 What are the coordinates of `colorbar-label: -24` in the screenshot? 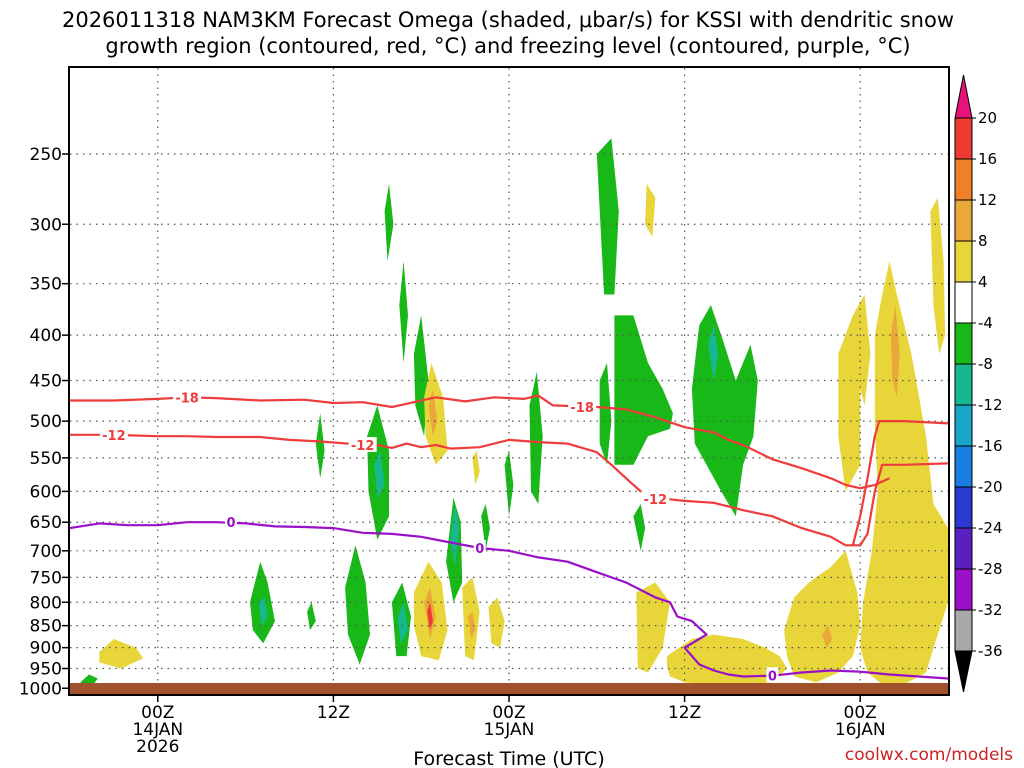 It's located at (990, 528).